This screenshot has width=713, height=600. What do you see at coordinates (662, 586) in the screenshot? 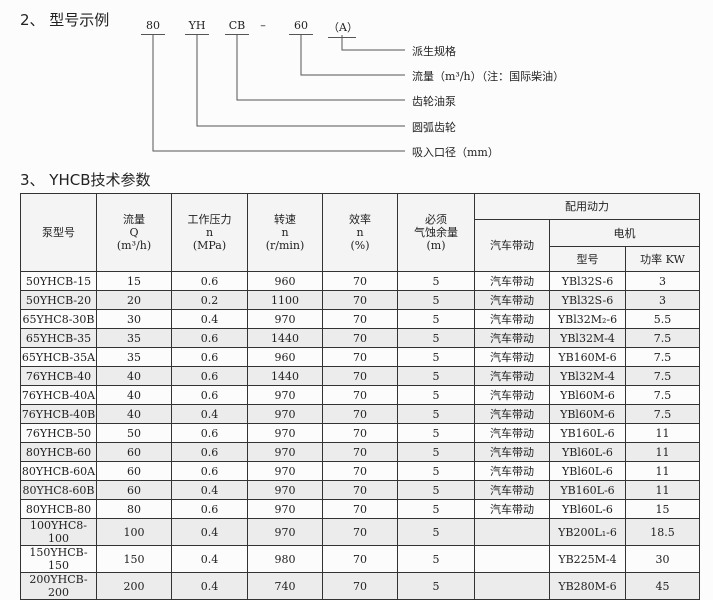
I see `cell-kw: 45` at bounding box center [662, 586].